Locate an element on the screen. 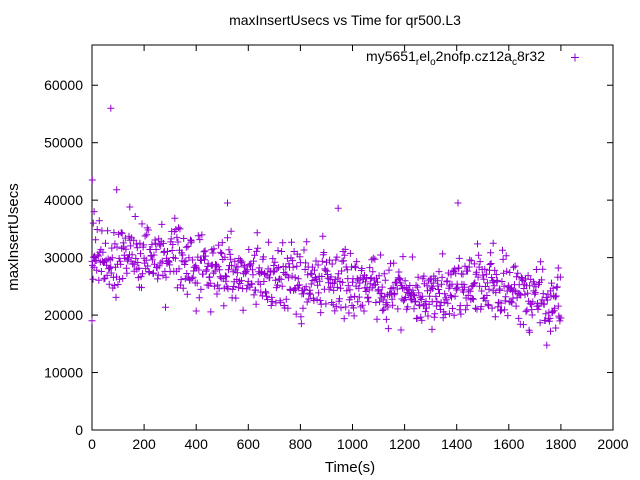 The image size is (640, 480). y-tick-label: 20000 is located at coordinates (63, 315).